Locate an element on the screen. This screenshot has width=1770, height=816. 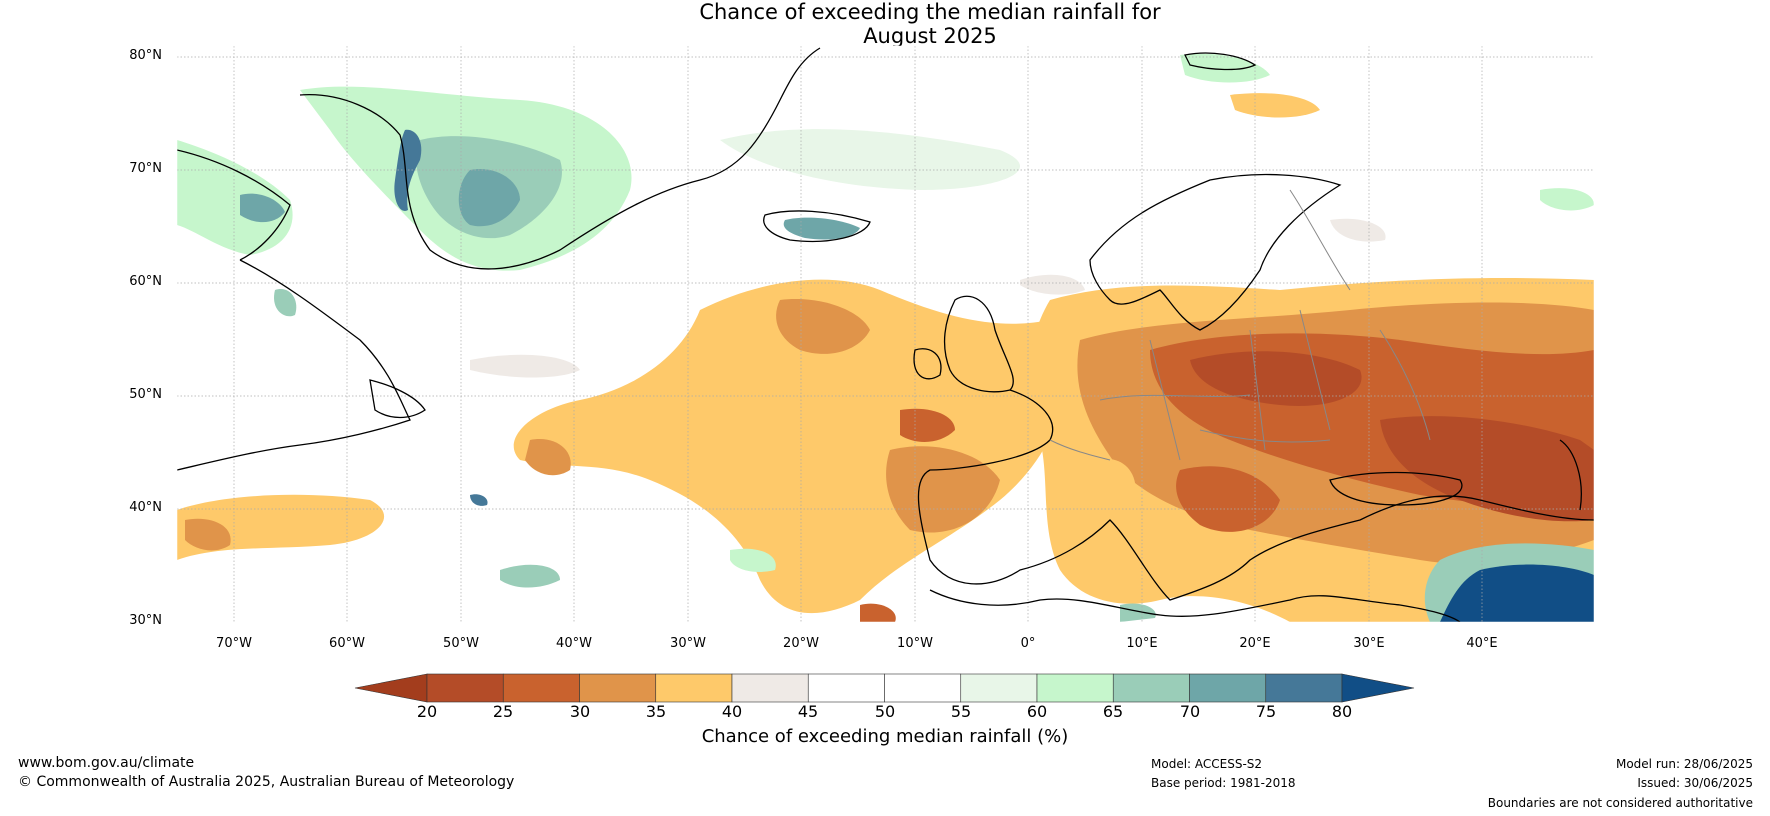
europe-coastline is located at coordinates (1255, 495).